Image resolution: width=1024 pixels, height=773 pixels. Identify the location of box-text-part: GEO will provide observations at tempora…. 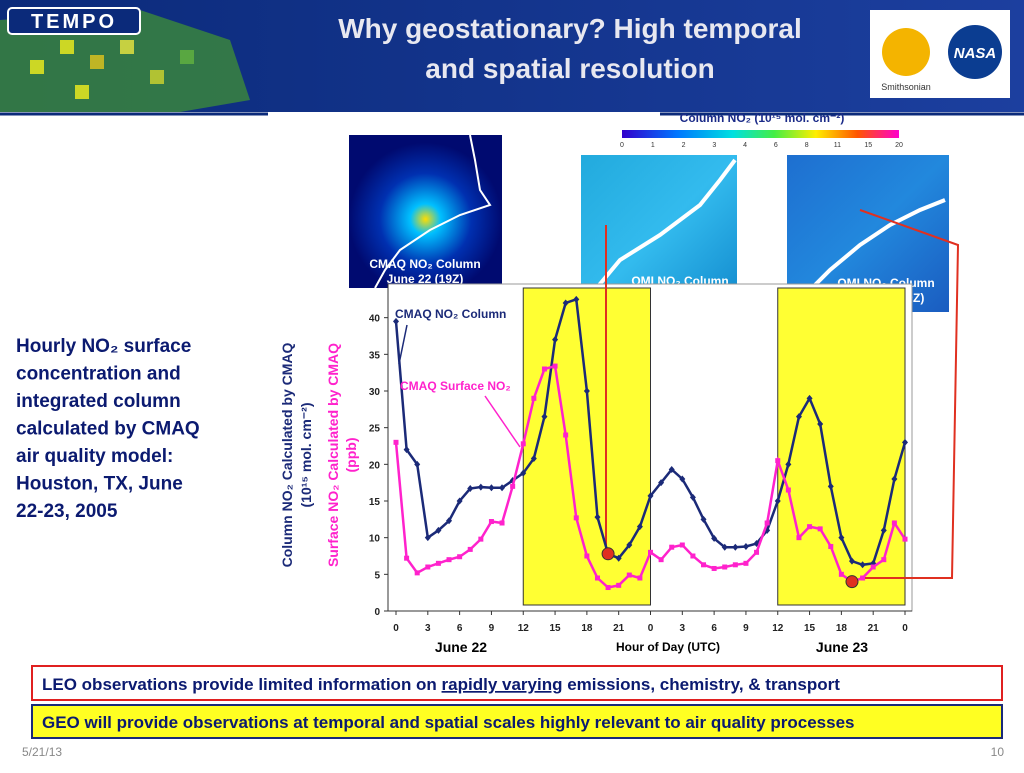
(448, 722).